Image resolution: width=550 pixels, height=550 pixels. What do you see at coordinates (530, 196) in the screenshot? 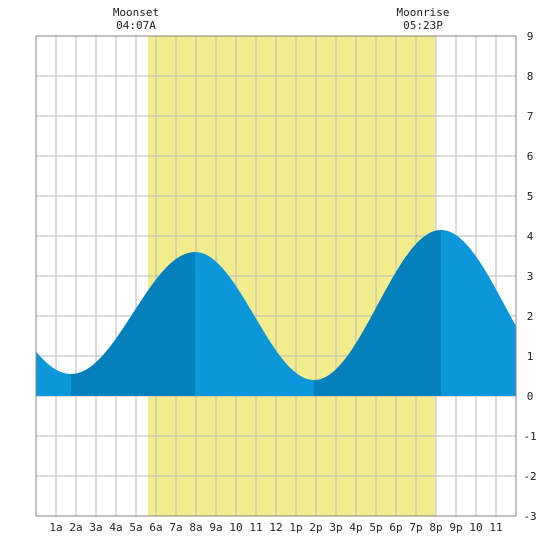
I see `y-tick-label: 5` at bounding box center [530, 196].